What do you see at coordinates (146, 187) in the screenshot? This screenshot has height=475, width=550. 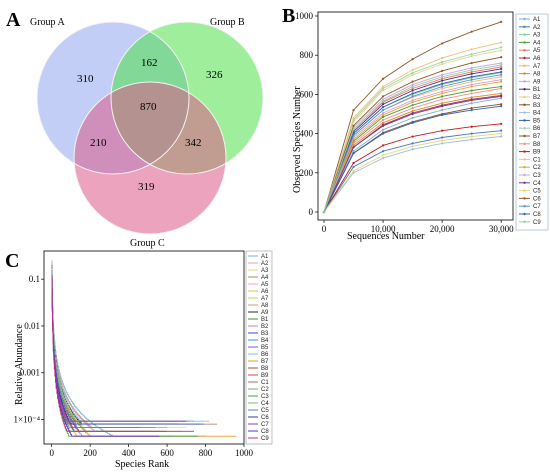 I see `venn-count-c-only: 319` at bounding box center [146, 187].